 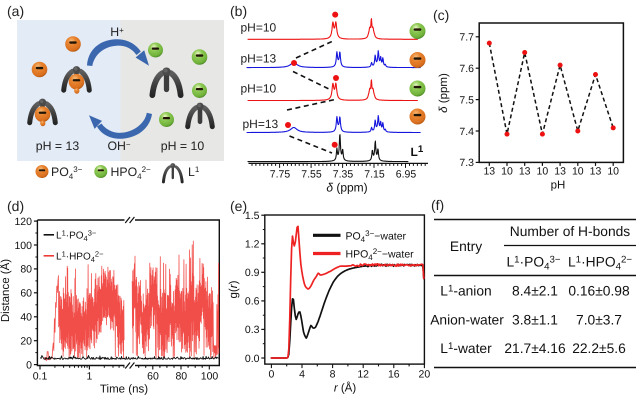 What do you see at coordinates (280, 175) in the screenshot?
I see `svg-text: 7.75` at bounding box center [280, 175].